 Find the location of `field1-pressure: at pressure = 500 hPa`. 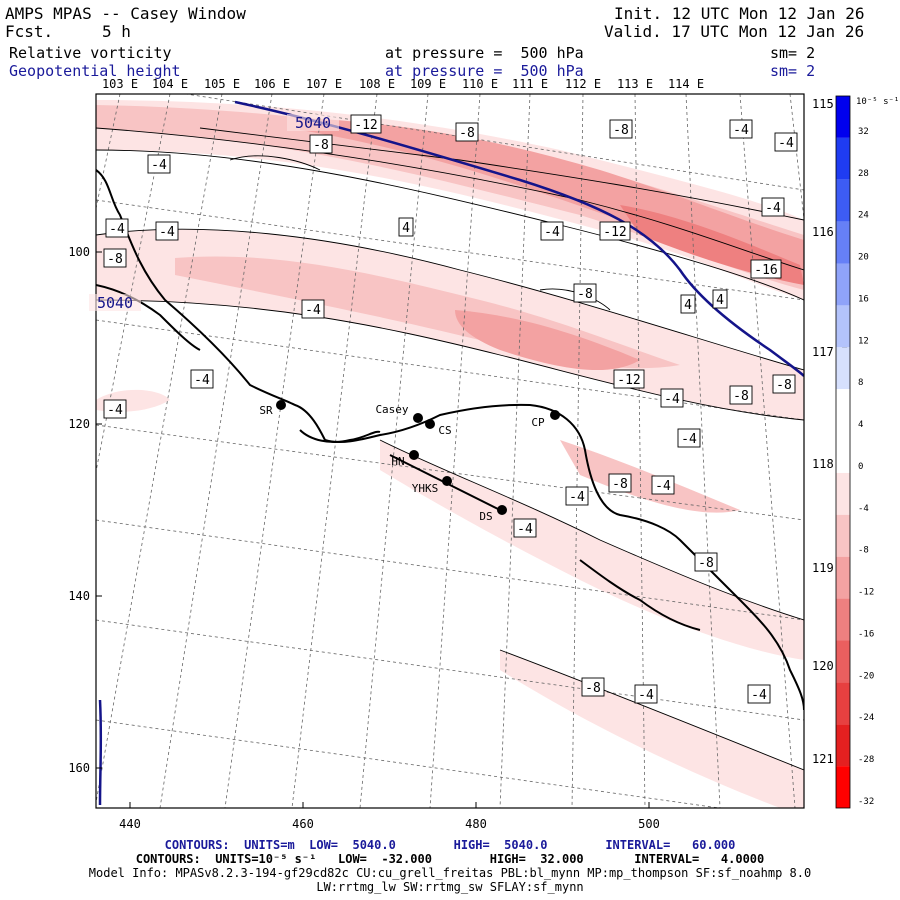

field1-pressure: at pressure = 500 hPa is located at coordinates (484, 53).